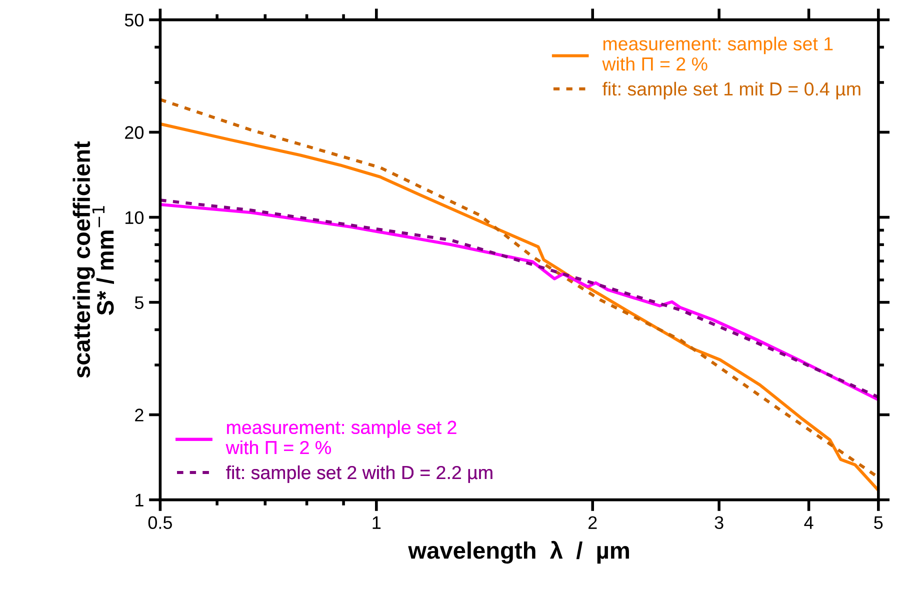  Describe the element at coordinates (160, 523) in the screenshot. I see `x-tick-label: 0.5` at that location.